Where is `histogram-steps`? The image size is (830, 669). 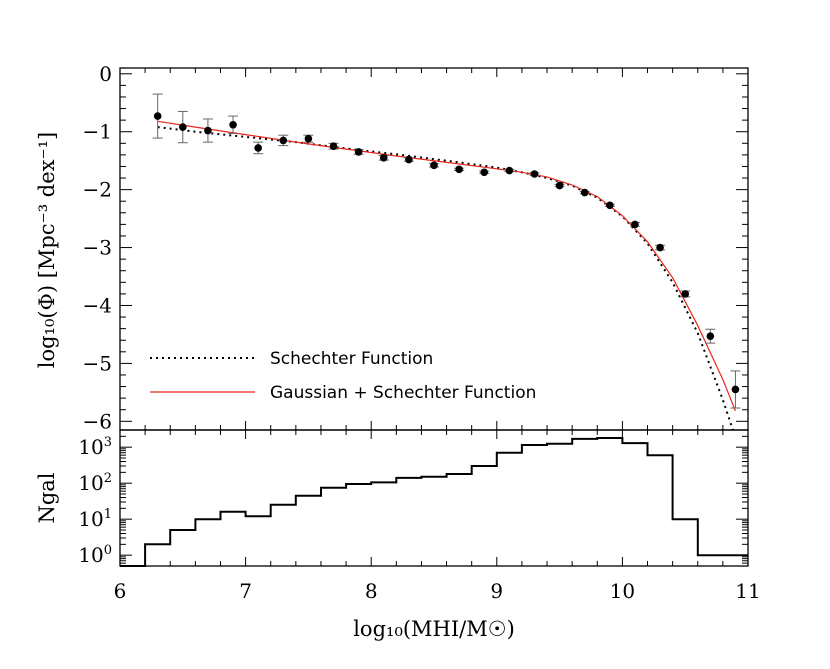
histogram-steps is located at coordinates (434, 502).